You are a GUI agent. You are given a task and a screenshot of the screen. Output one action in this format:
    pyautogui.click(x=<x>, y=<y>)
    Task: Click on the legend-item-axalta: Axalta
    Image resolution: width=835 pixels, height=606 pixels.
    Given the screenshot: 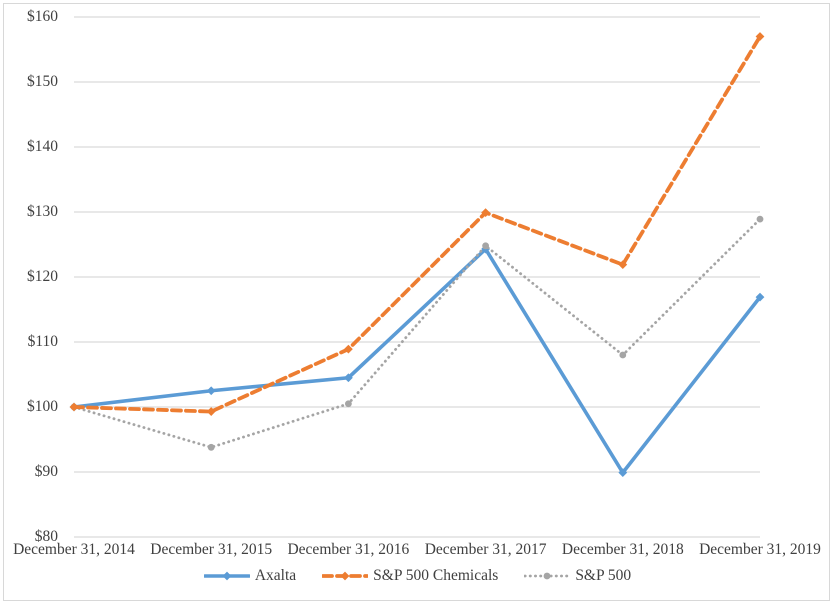 What is the action you would take?
    pyautogui.click(x=250, y=576)
    